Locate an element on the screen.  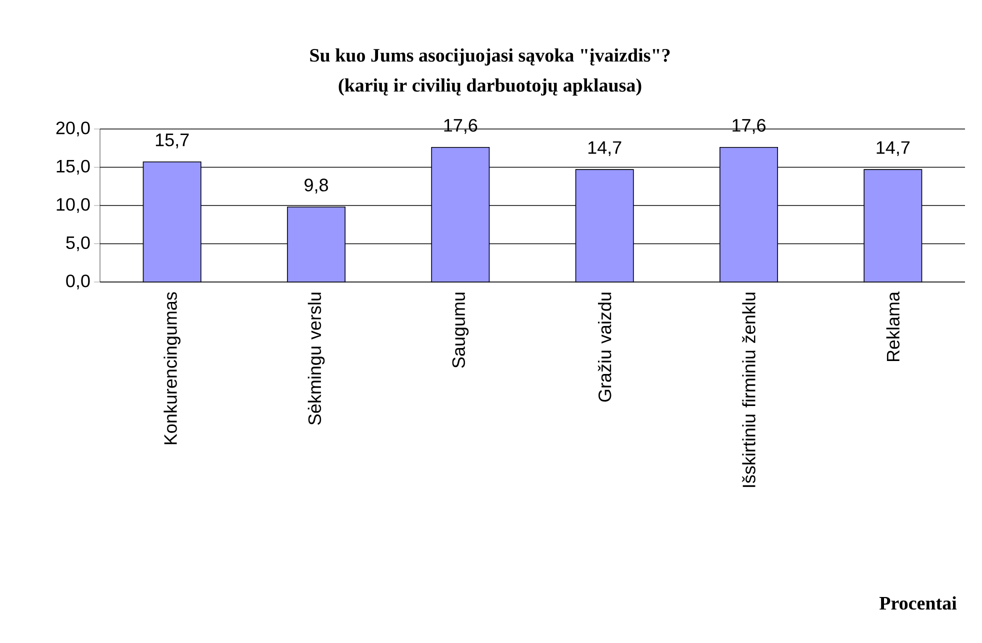
y-tick-label: 10,0 is located at coordinates (73, 205).